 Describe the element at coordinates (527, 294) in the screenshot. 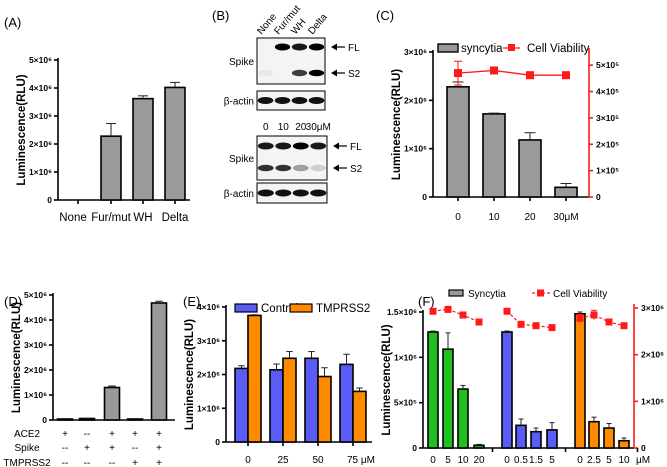

I see `panel-f-legend: Syncytia Cell Viability` at that location.